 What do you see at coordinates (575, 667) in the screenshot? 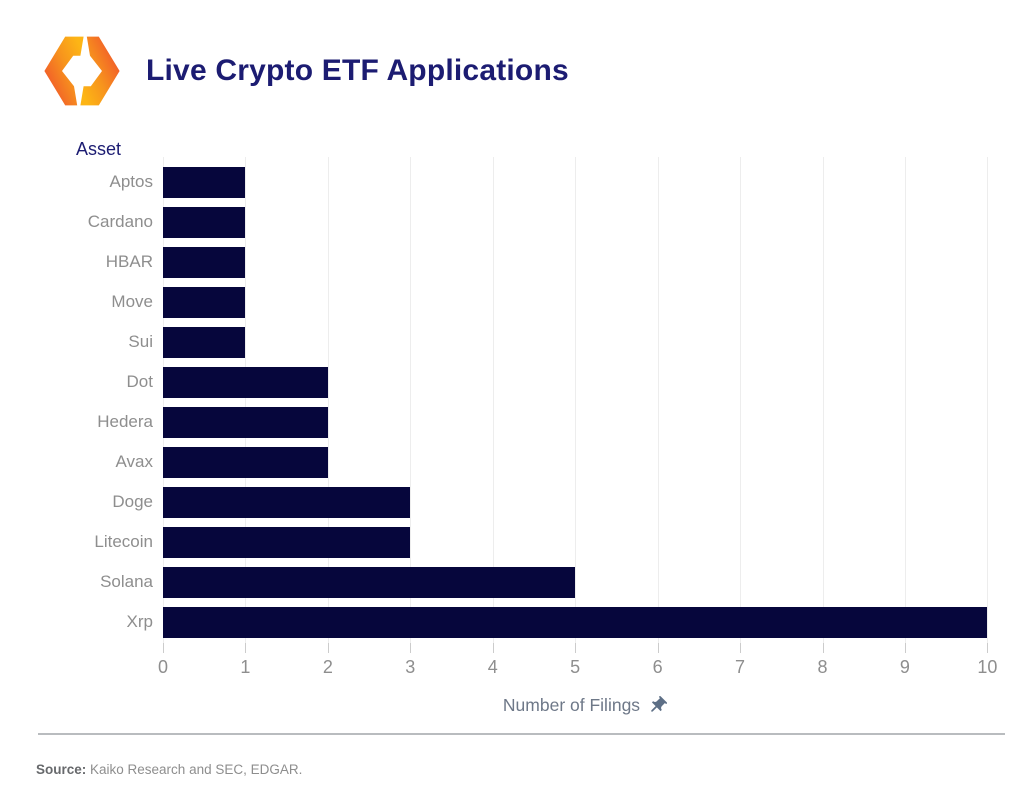
I see `x-tick-label: 5` at bounding box center [575, 667].